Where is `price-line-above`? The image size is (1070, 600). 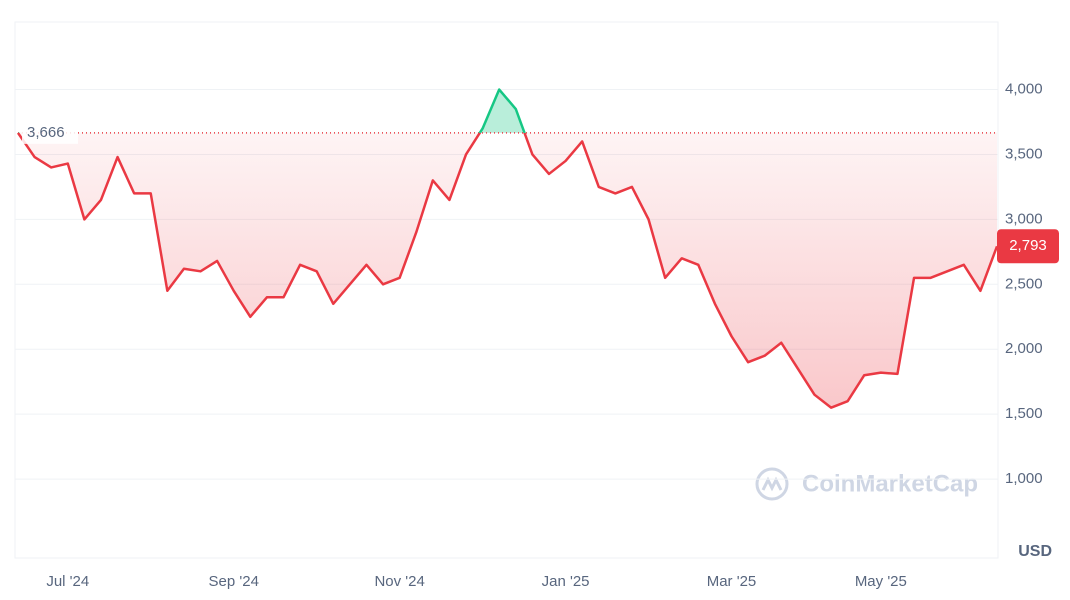
price-line-above is located at coordinates (272, 110).